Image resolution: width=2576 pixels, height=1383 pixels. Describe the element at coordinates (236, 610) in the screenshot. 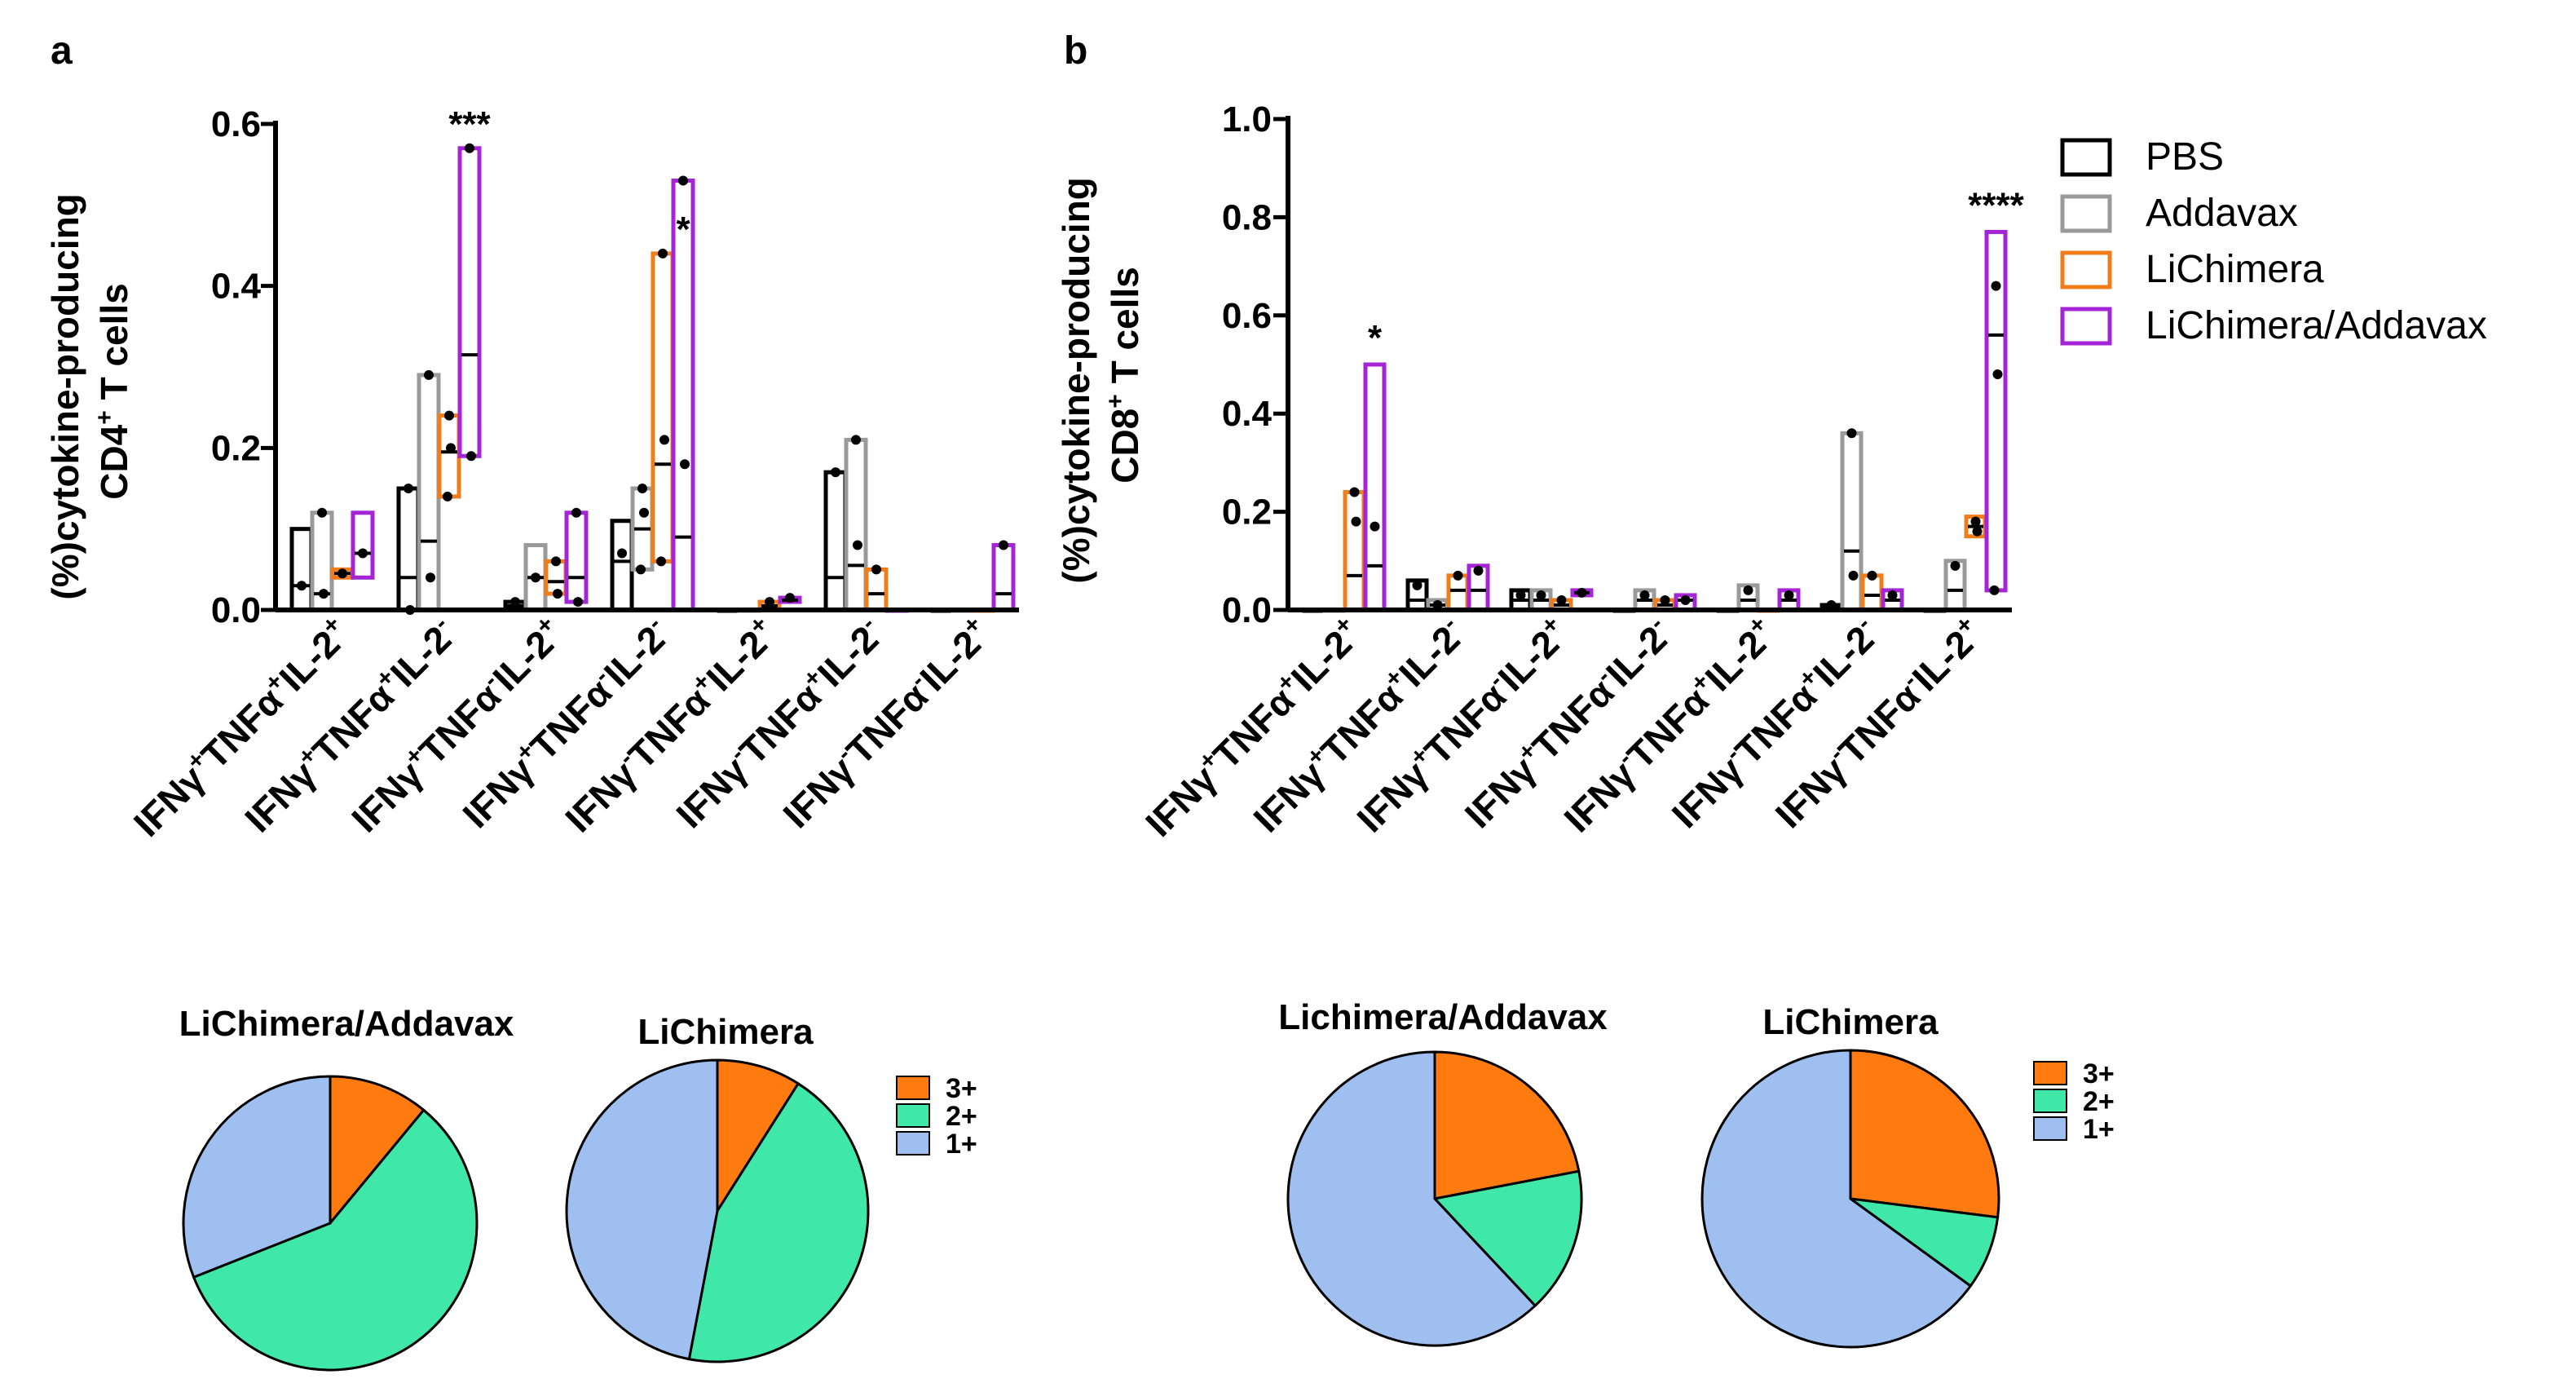

I see `y-tick-label: 0.0` at that location.